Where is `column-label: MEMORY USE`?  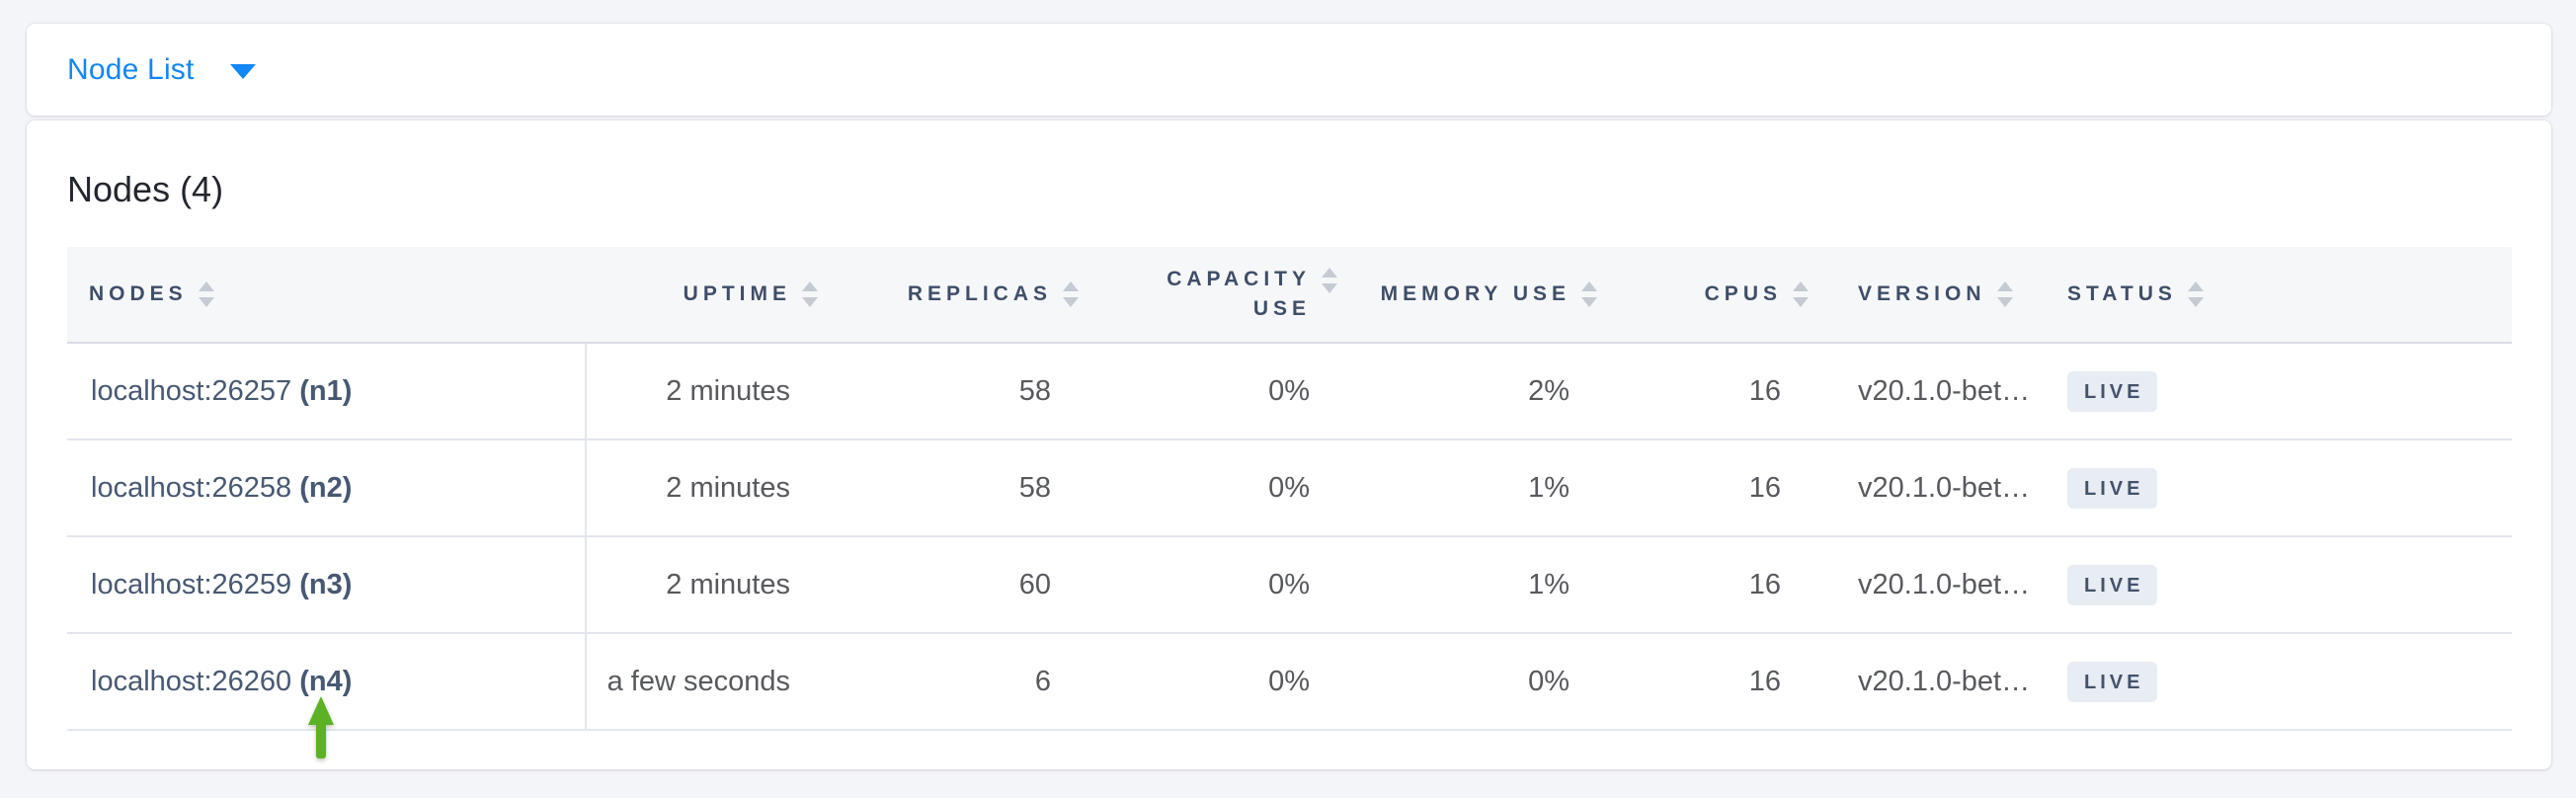
column-label: MEMORY USE is located at coordinates (1475, 293).